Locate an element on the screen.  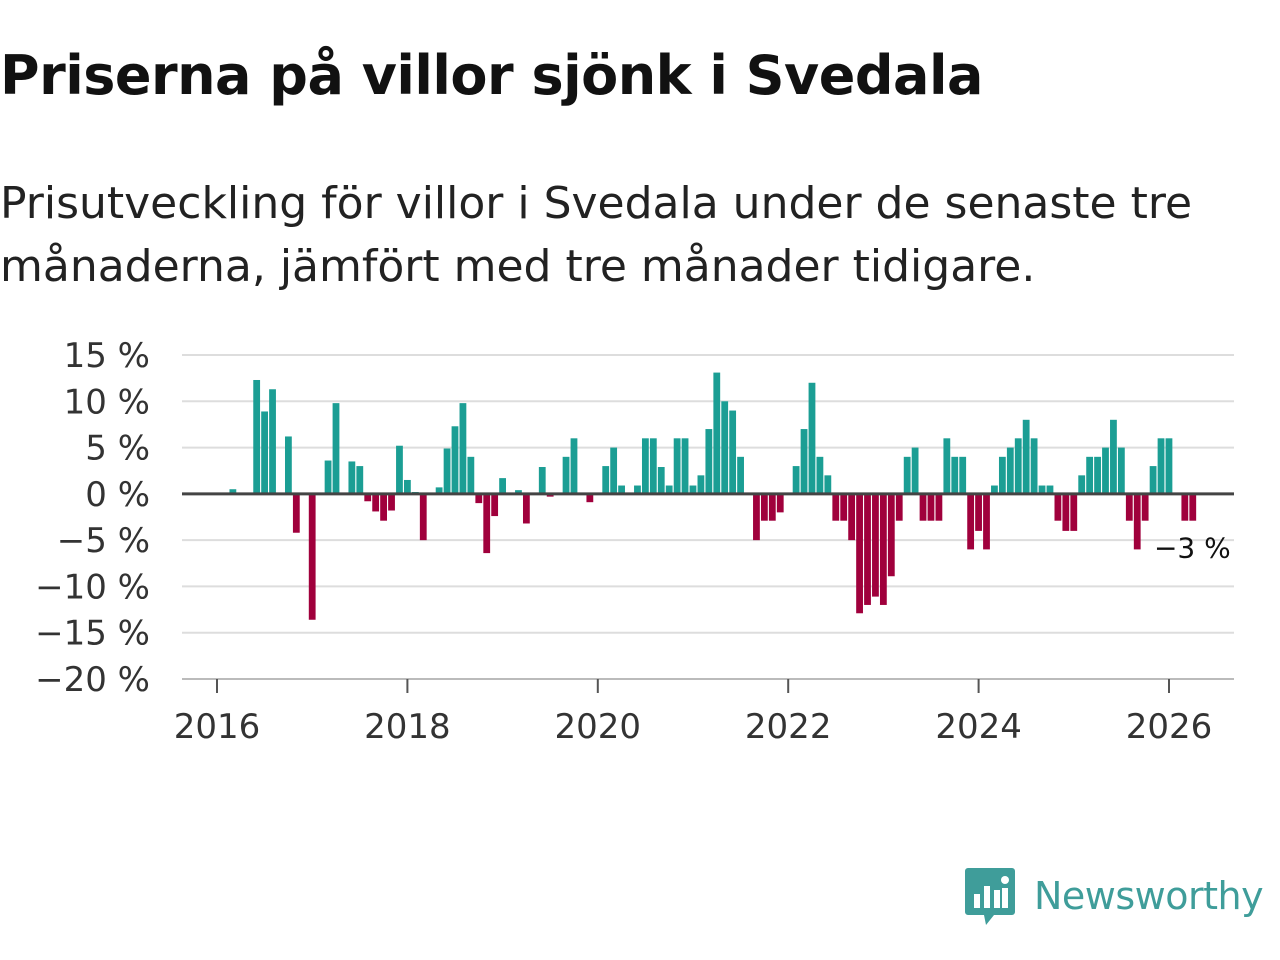
brand-name: Newsworthy is located at coordinates (1149, 896).